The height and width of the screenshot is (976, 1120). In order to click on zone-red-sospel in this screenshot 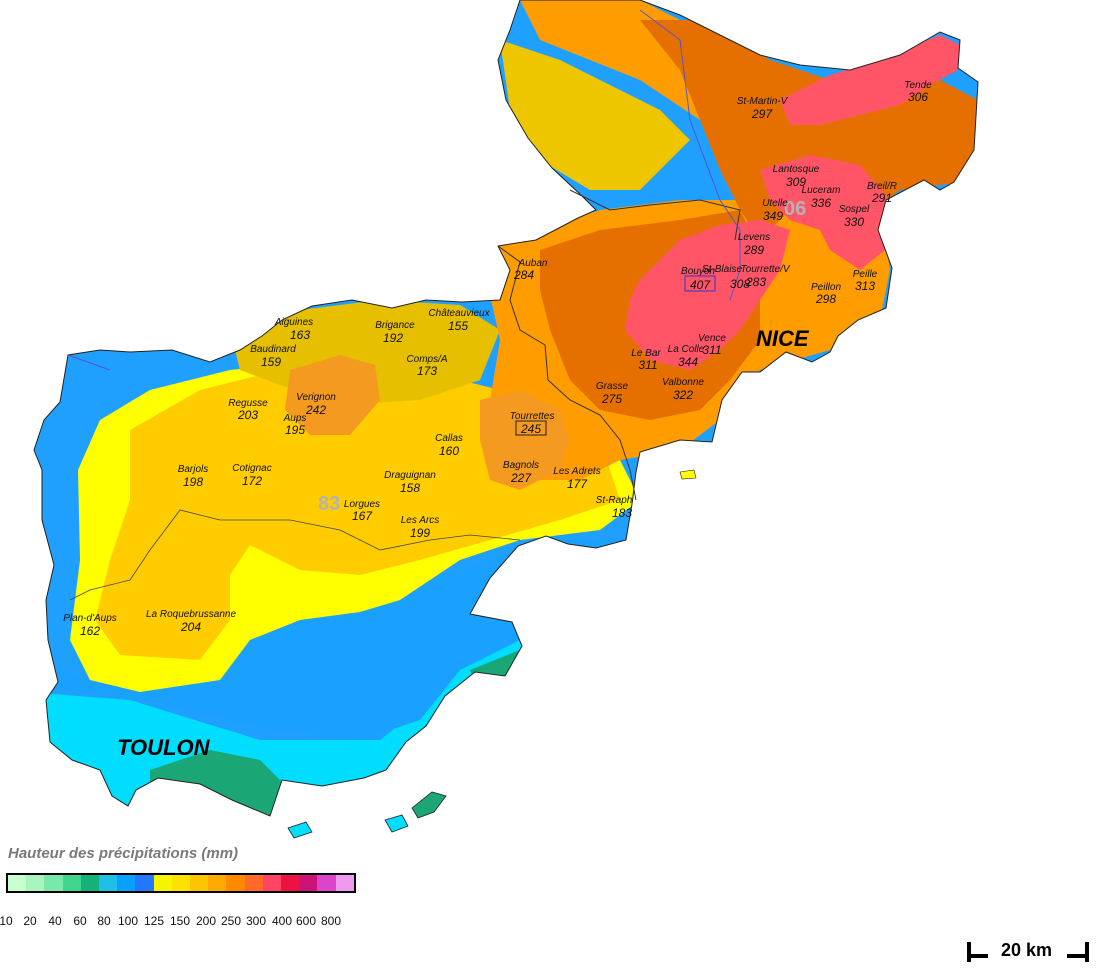, I will do `click(825, 212)`.